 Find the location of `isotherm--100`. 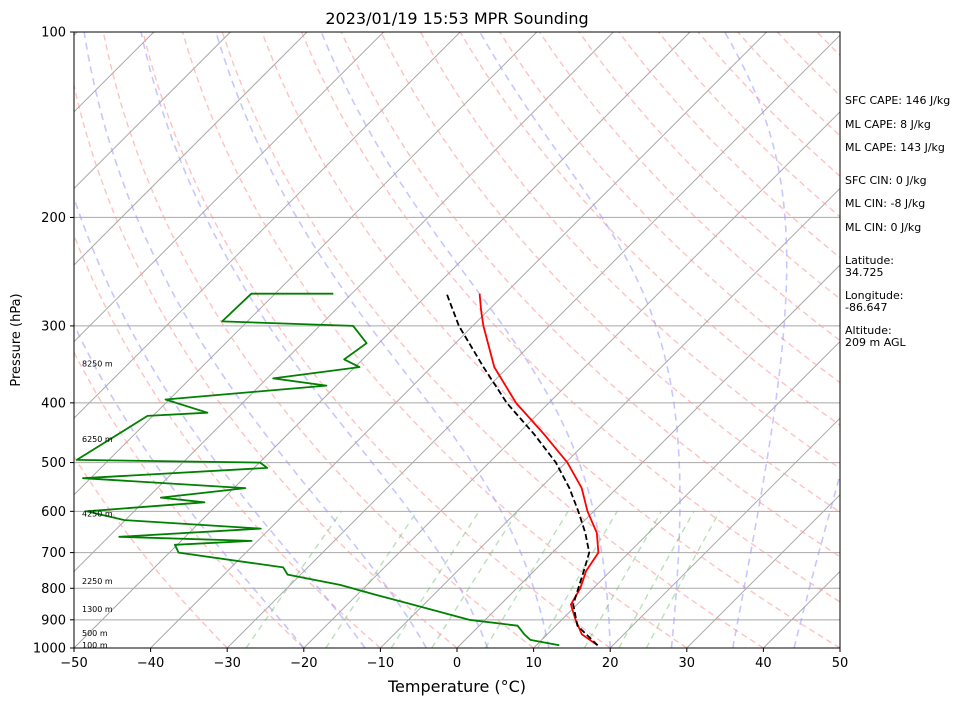

isotherm--100 is located at coordinates (191, 149).